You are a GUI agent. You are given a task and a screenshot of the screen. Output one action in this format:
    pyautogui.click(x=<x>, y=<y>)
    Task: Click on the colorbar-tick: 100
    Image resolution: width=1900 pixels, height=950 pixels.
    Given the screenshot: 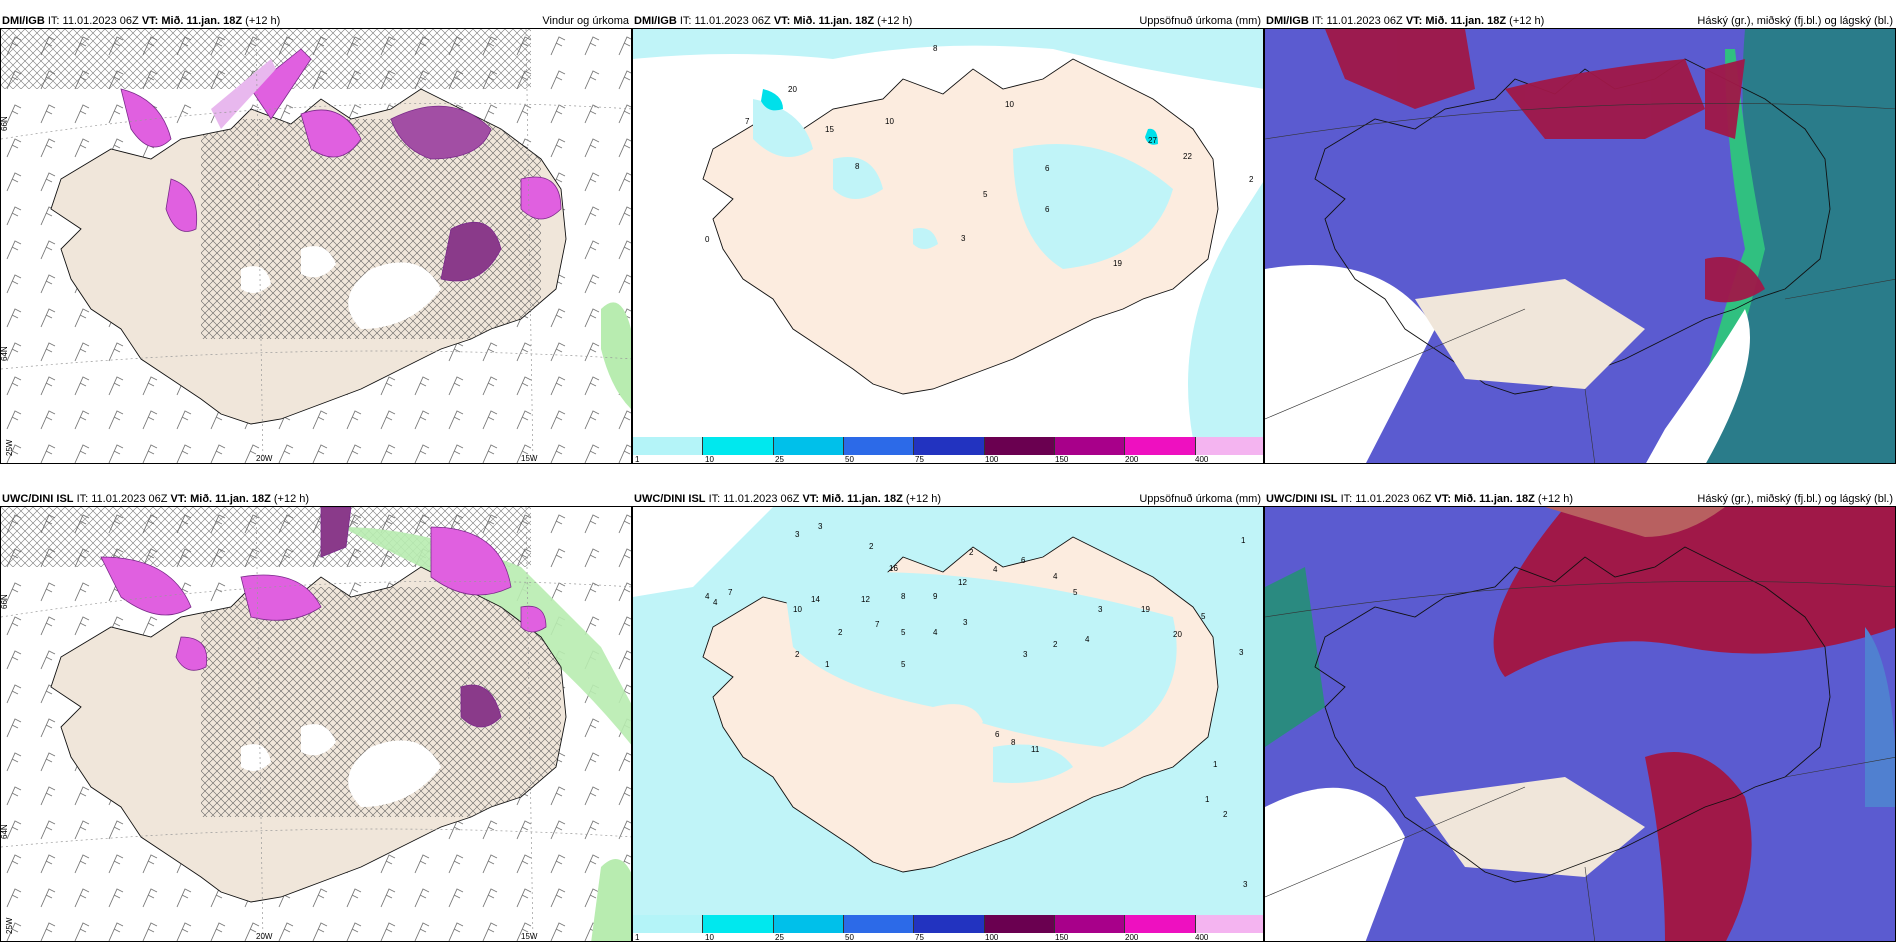 What is the action you would take?
    pyautogui.click(x=992, y=459)
    